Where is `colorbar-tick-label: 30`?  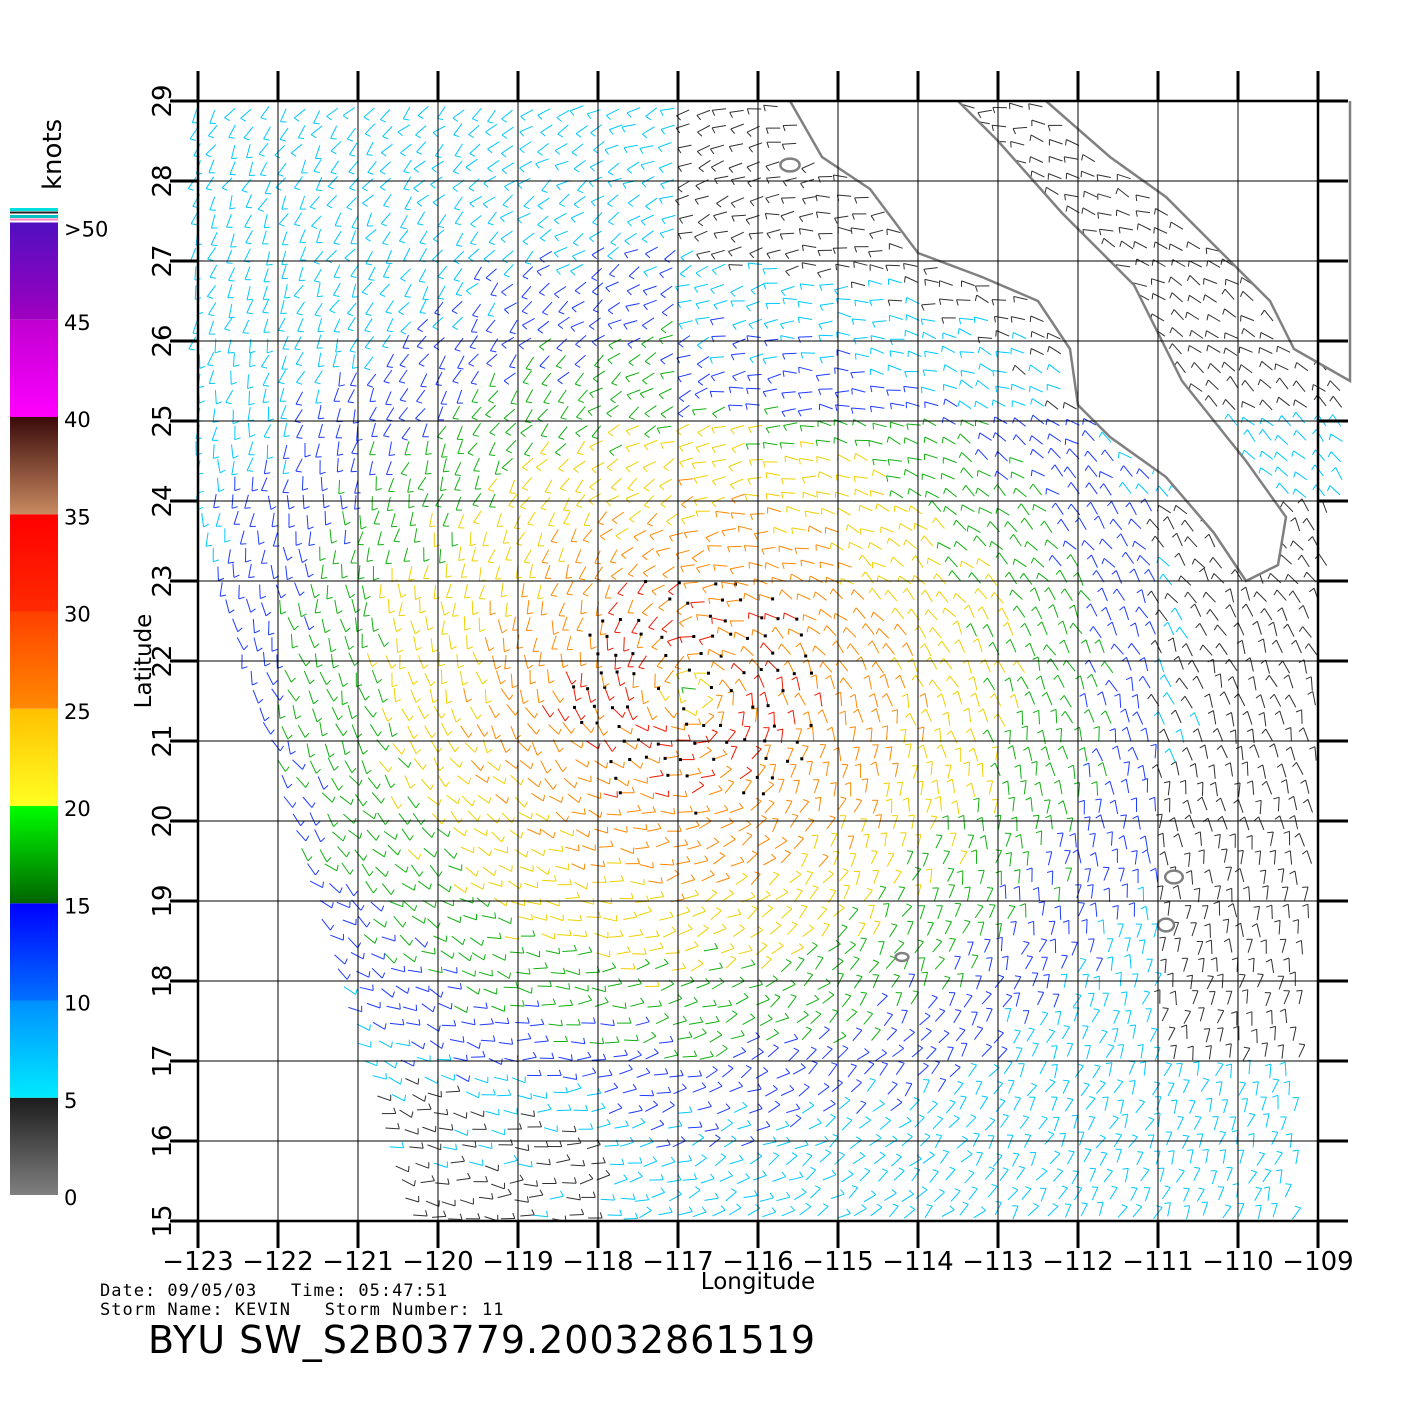
colorbar-tick-label: 30 is located at coordinates (77, 615).